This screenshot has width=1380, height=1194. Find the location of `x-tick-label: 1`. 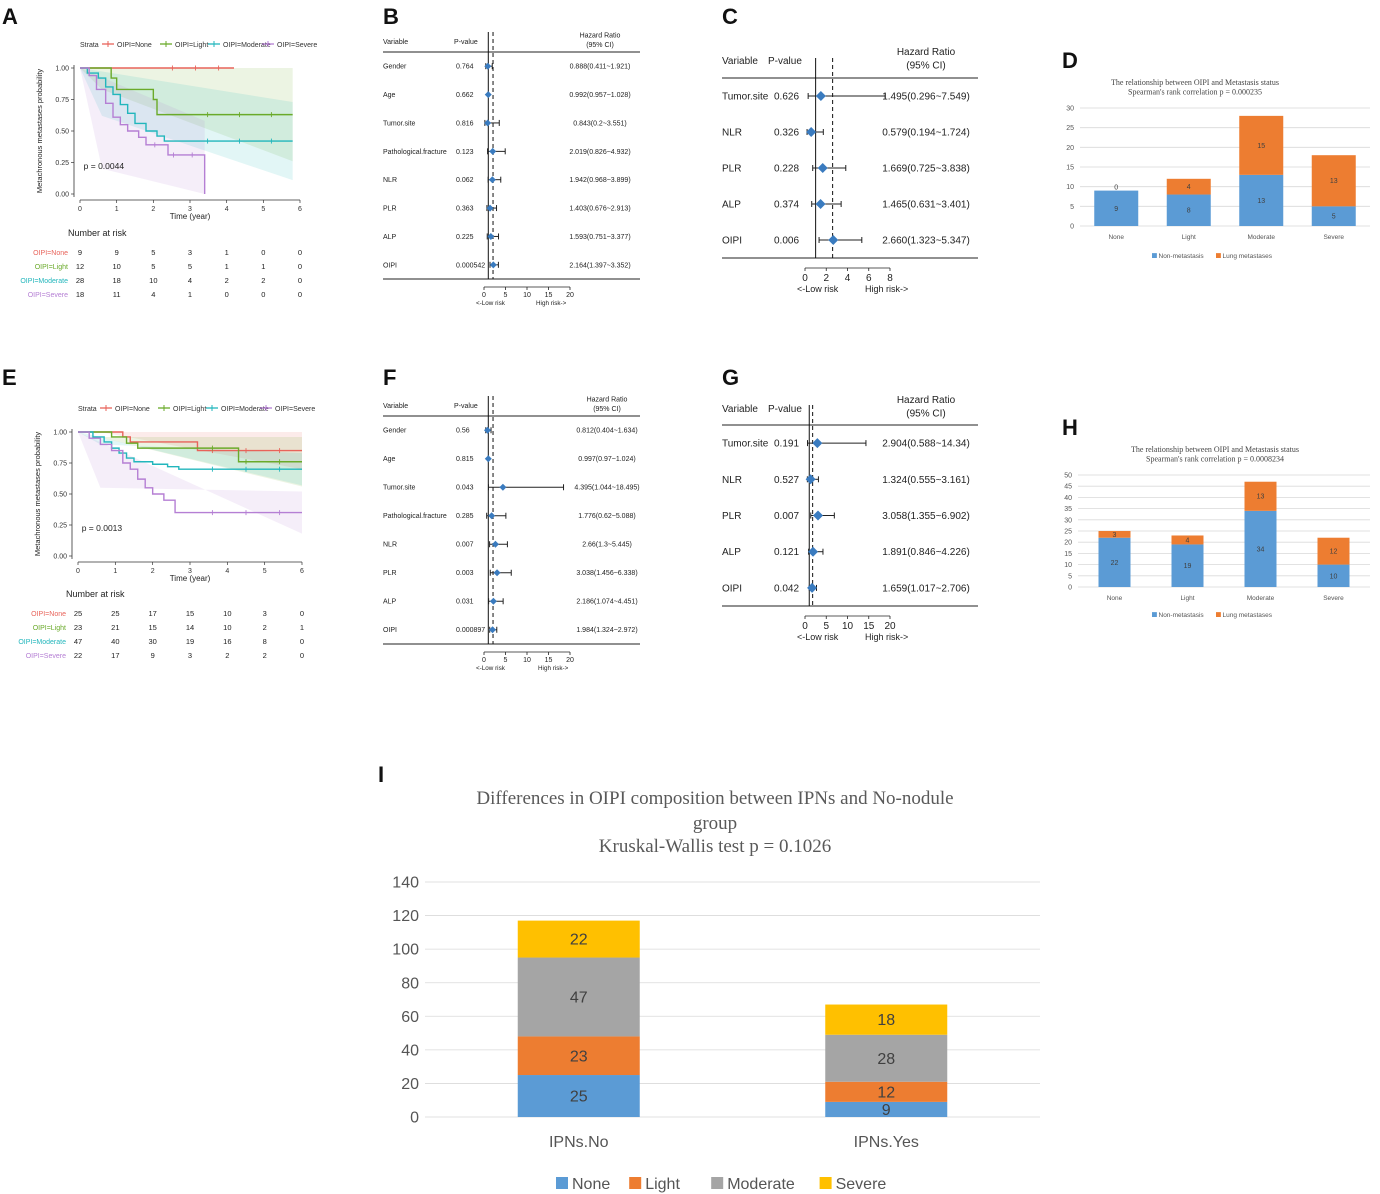

x-tick-label: 1 is located at coordinates (115, 571).